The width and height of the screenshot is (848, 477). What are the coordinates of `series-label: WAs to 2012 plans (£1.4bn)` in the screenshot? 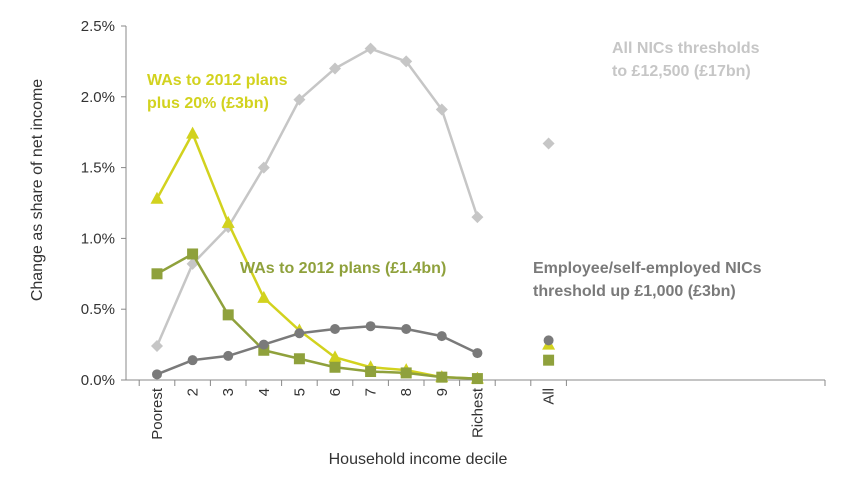 It's located at (343, 268).